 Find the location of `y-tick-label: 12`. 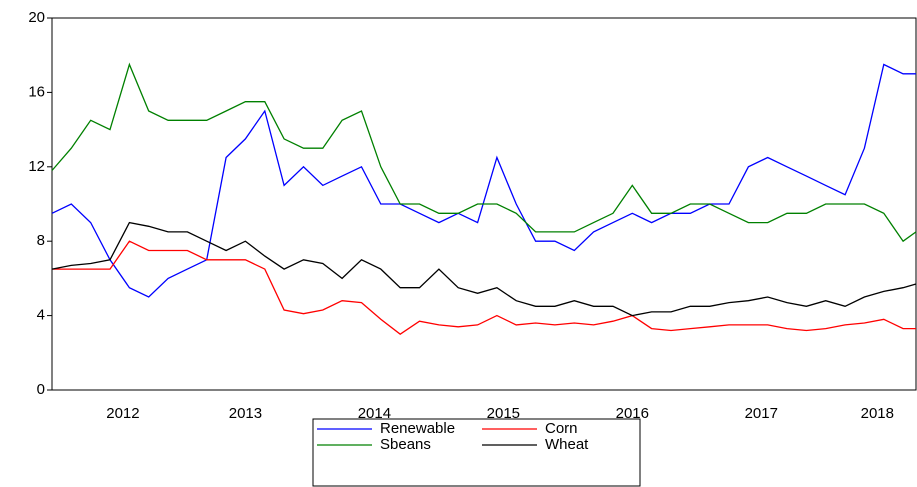

y-tick-label: 12 is located at coordinates (36, 166).